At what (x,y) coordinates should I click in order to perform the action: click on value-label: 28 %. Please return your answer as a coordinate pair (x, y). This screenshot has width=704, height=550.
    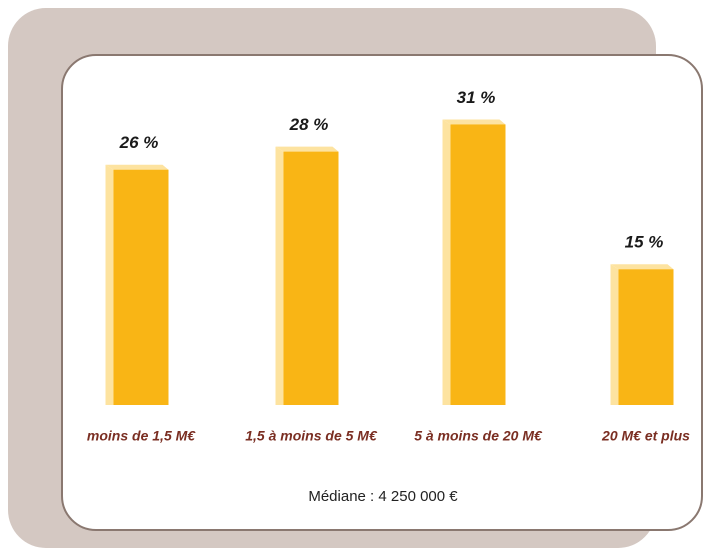
    Looking at the image, I should click on (309, 124).